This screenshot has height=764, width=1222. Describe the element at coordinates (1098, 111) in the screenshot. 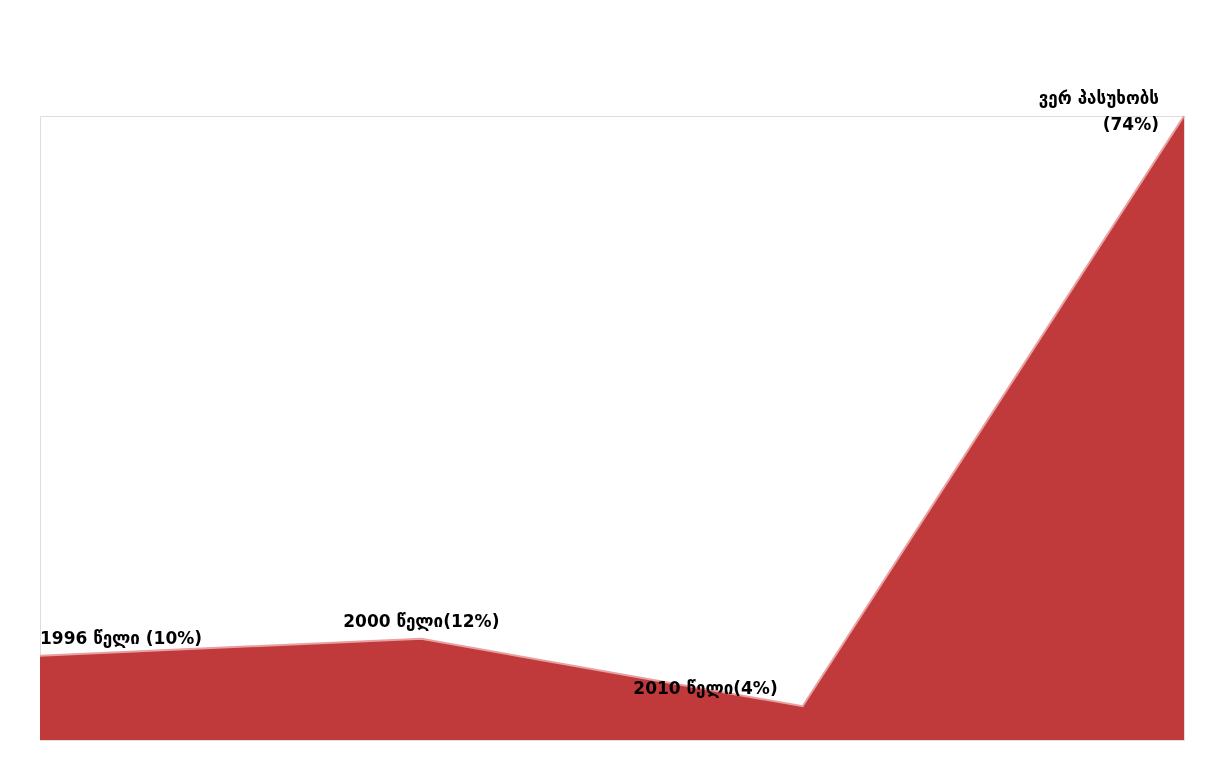

I see `data-label: ვერ პასუხობს (74%)` at that location.